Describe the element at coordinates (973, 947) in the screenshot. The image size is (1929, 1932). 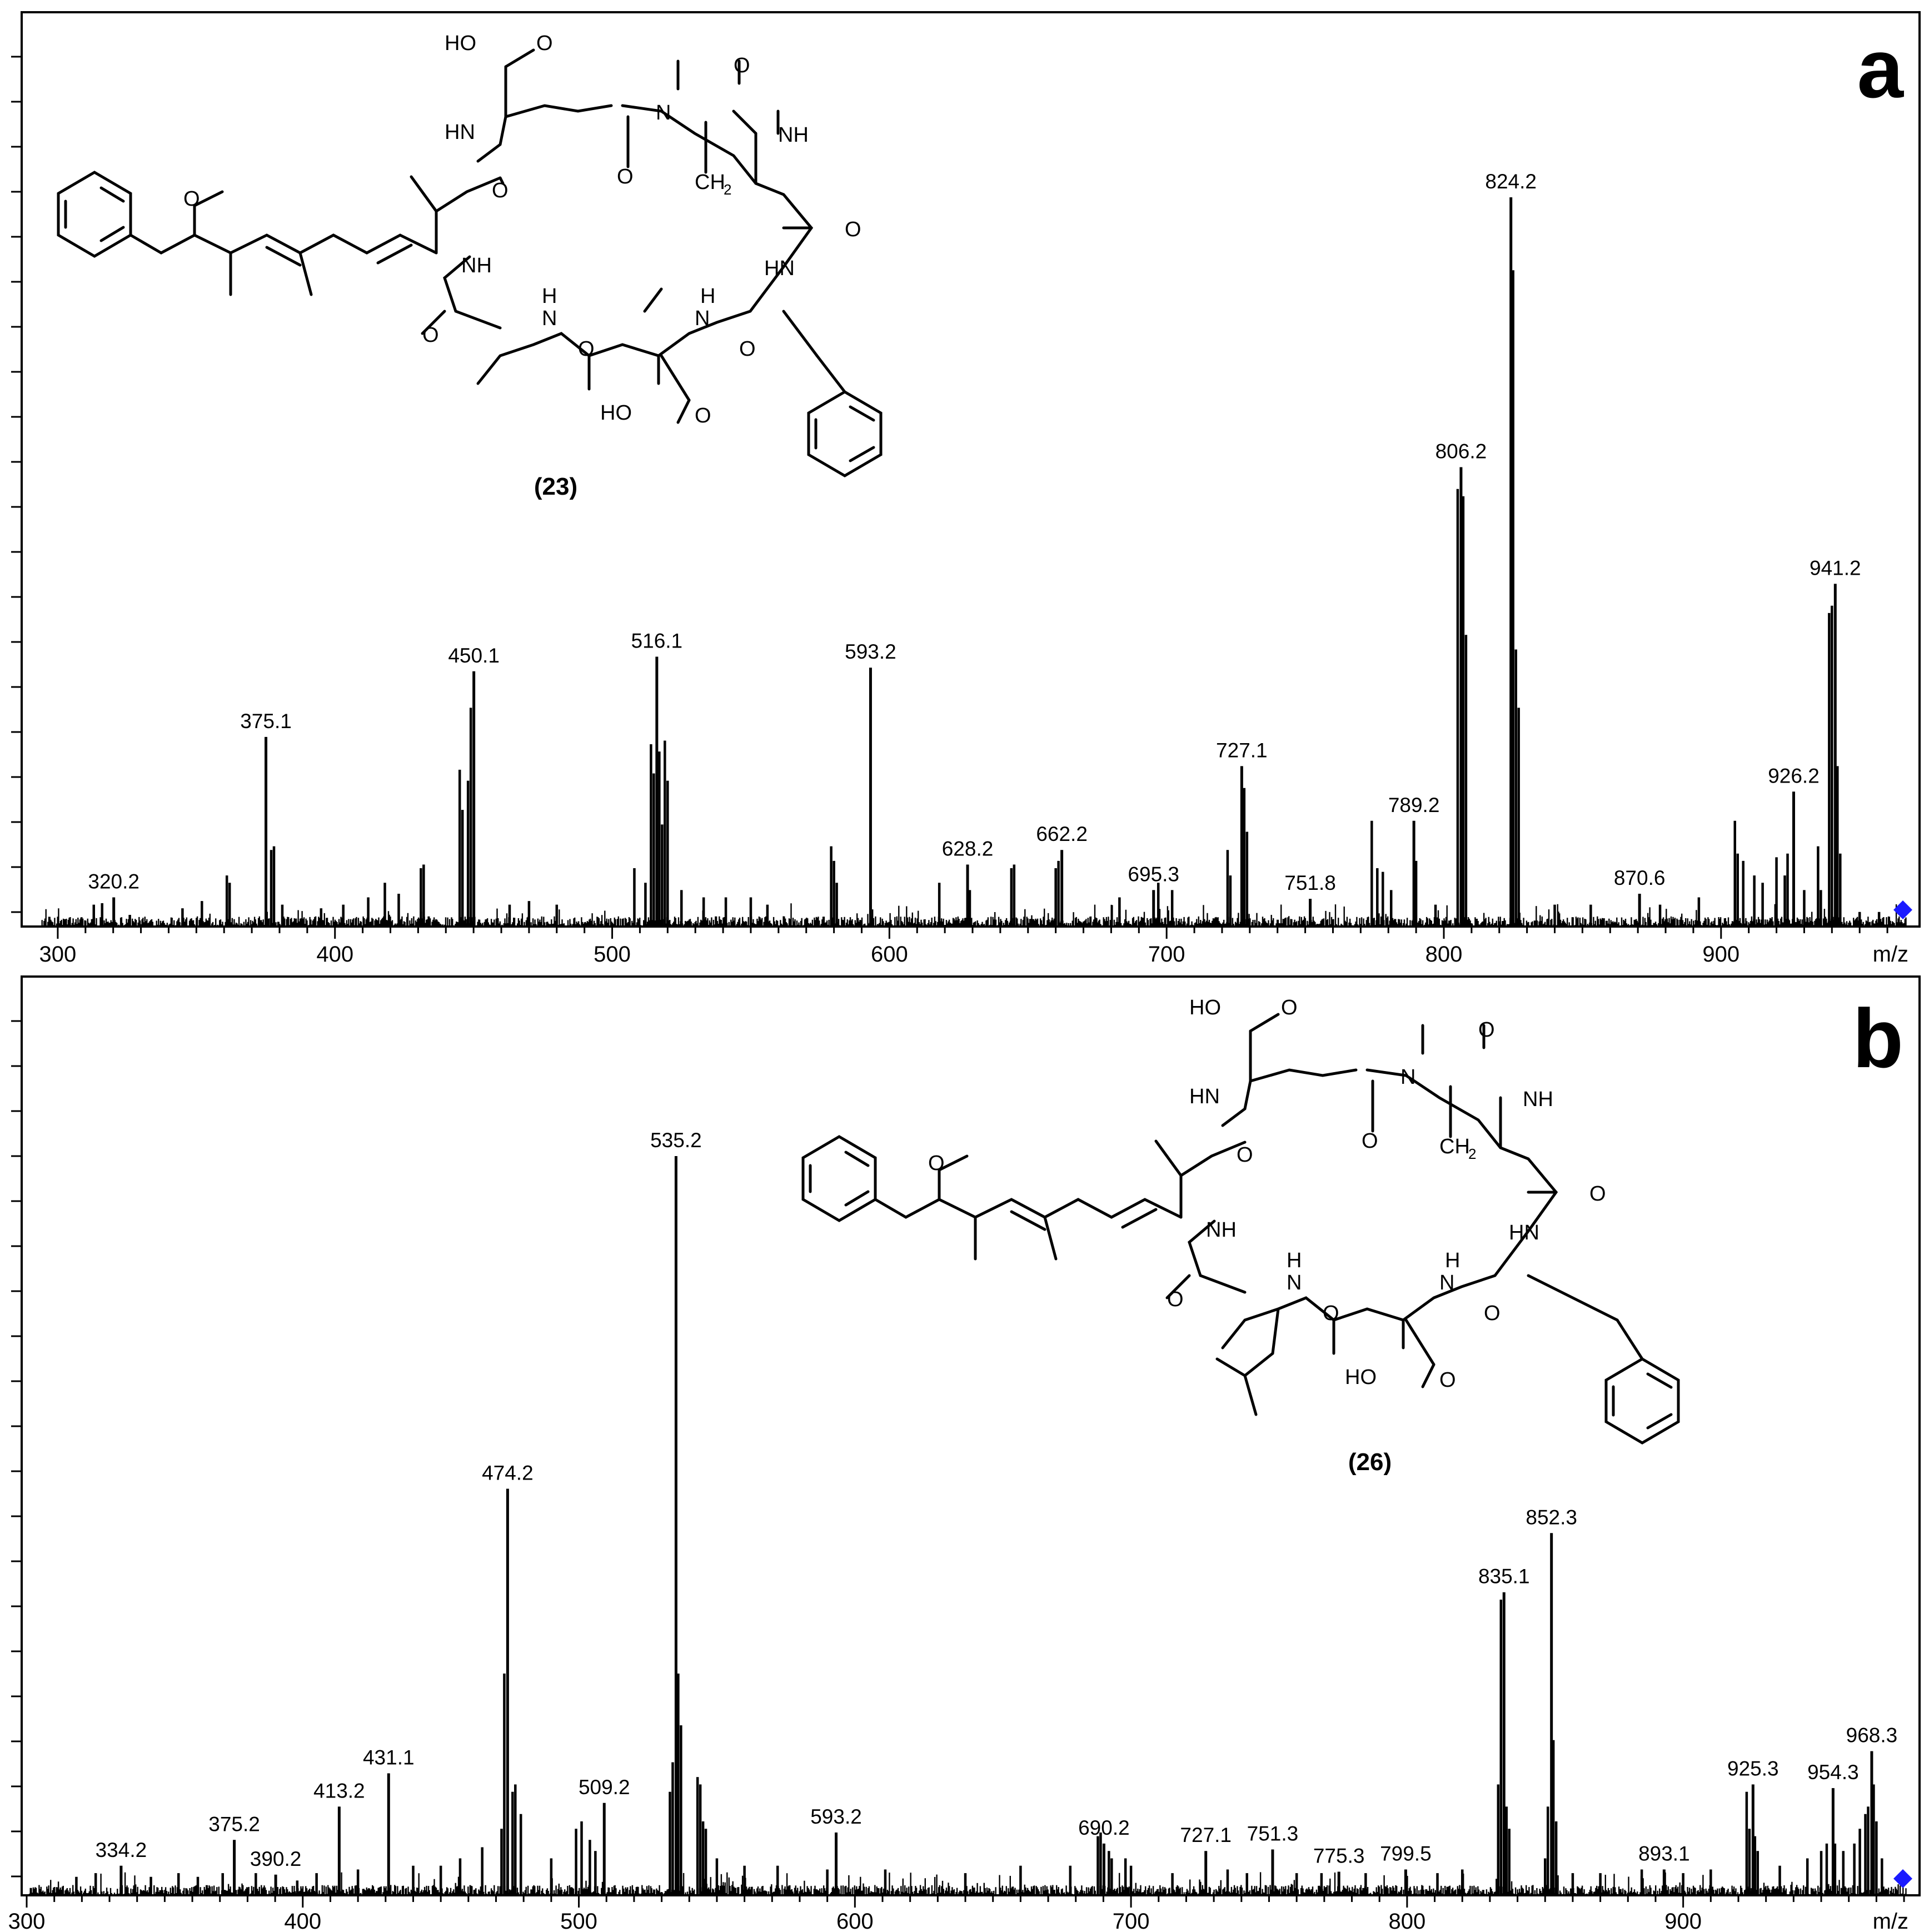
I see `panel-a-x-axis: 300 400 500 600 700 800 900 m/z` at that location.